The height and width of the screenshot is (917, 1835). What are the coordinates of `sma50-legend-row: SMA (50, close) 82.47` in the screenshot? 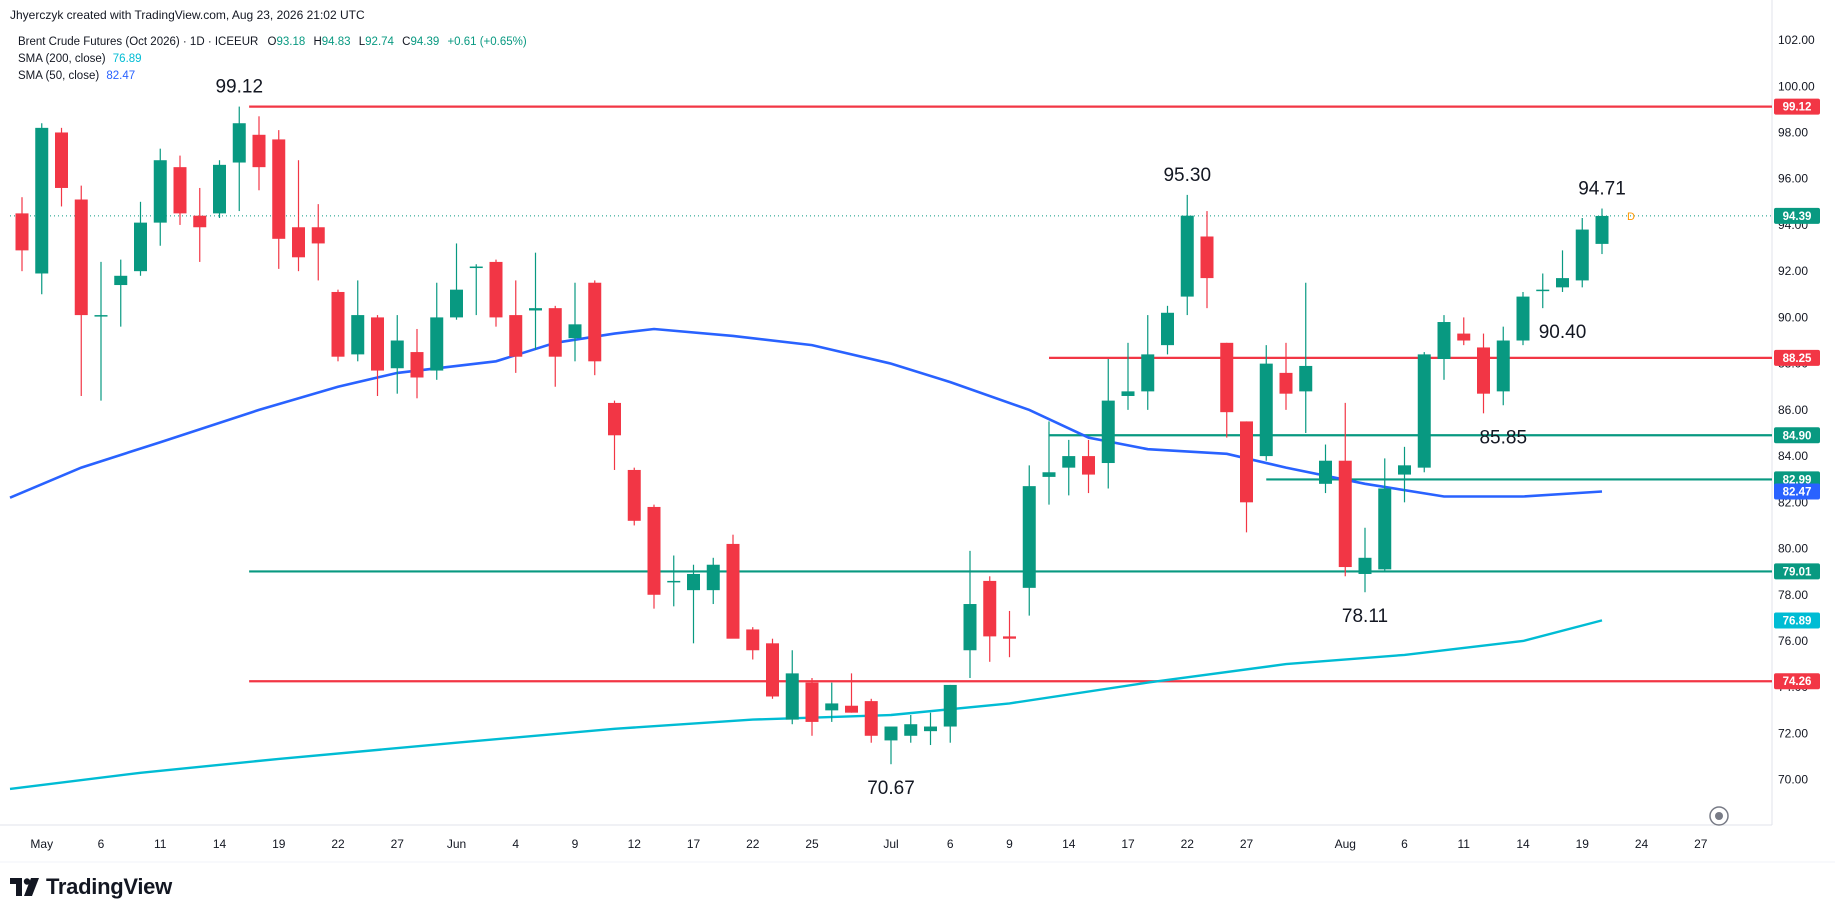 It's located at (272, 76).